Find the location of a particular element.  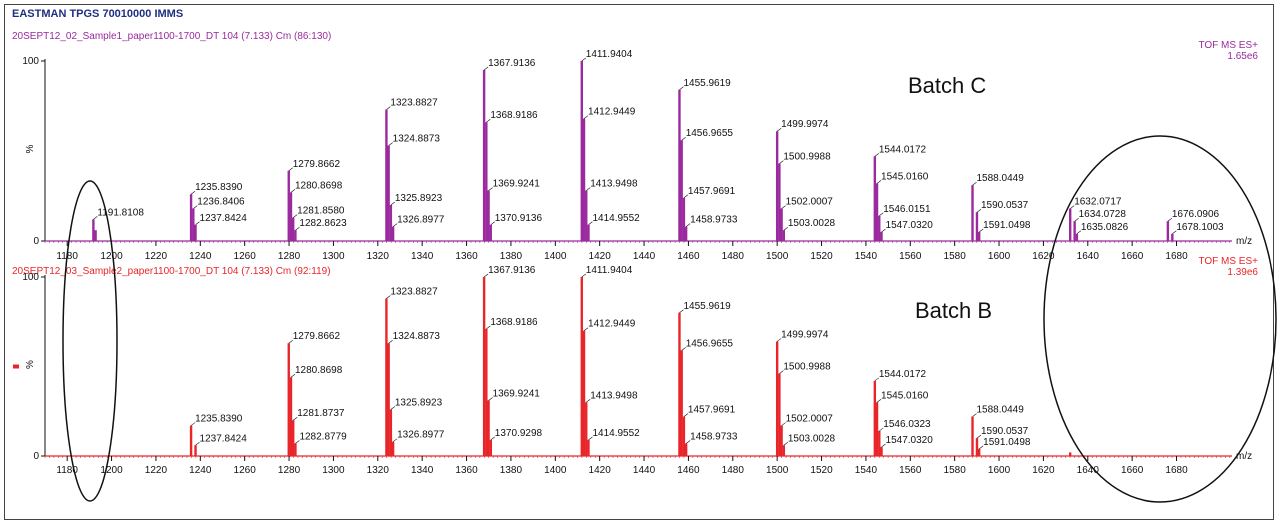

x-tick-label: 1260 is located at coordinates (245, 256).